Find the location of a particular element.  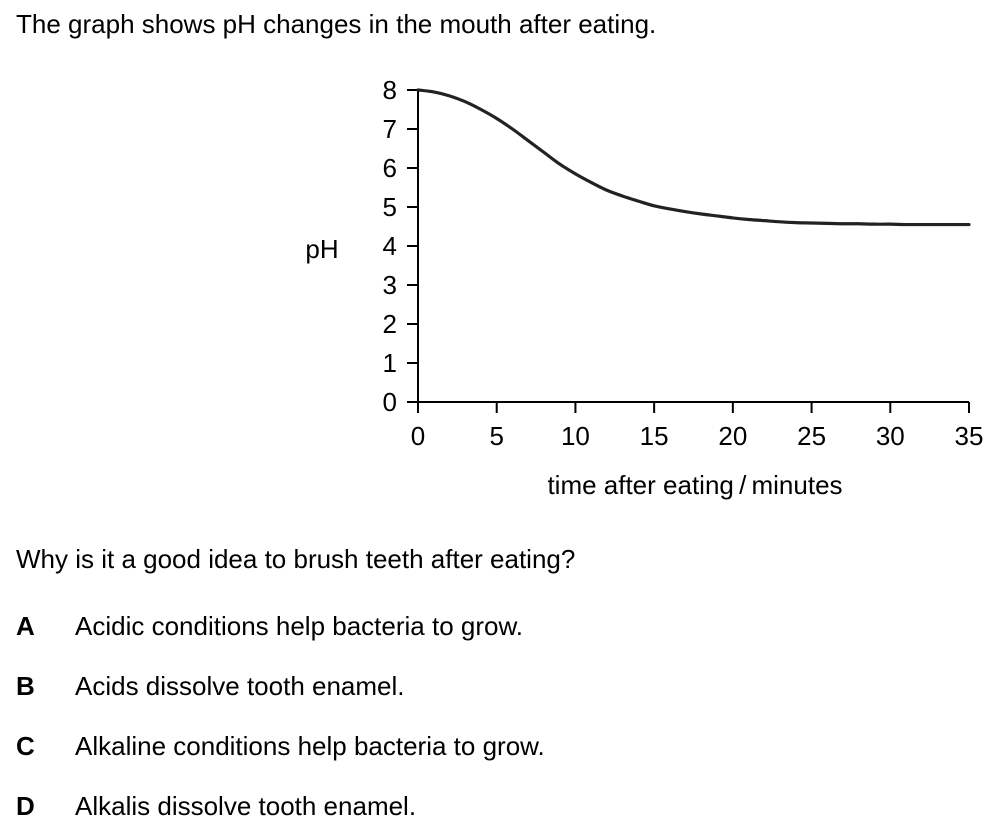

option-letter: D is located at coordinates (25, 806).